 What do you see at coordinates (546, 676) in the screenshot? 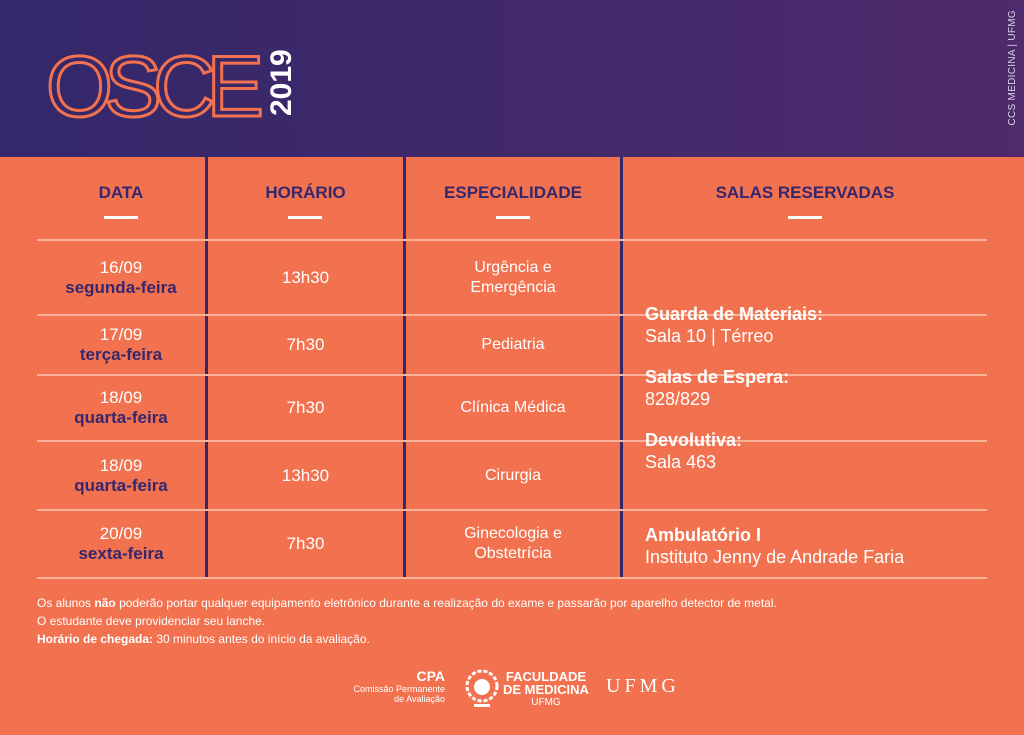
I see `fac-line: FACULDADE` at bounding box center [546, 676].